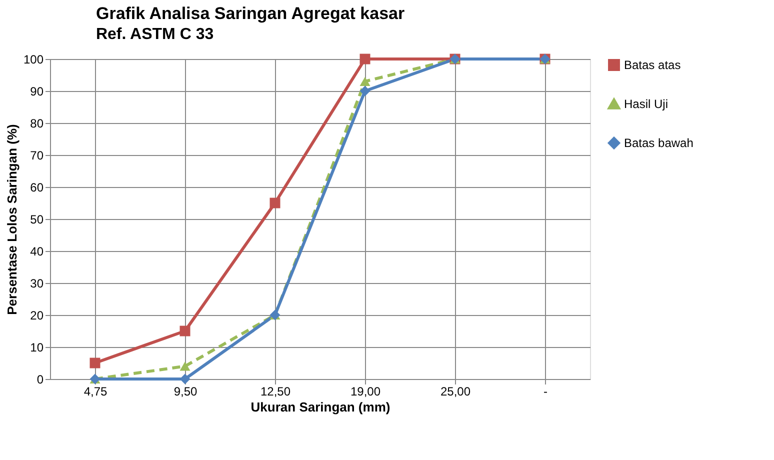  Describe the element at coordinates (96, 391) in the screenshot. I see `x-tick-label: 4,75` at that location.